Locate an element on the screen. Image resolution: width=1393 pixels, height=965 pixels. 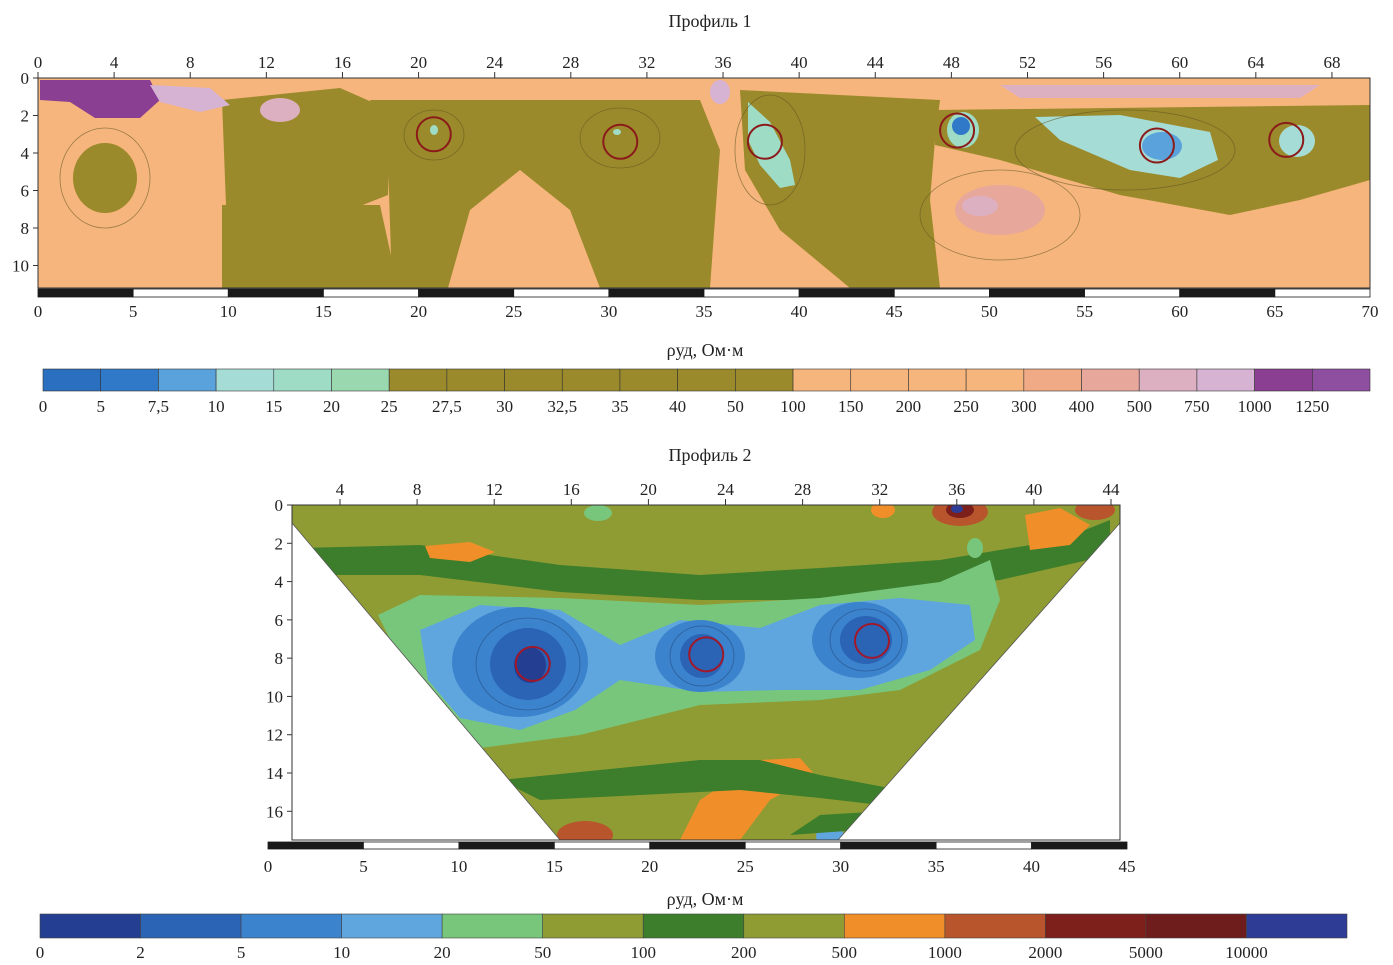
p2-scale-tick-label: 35 is located at coordinates (936, 866).